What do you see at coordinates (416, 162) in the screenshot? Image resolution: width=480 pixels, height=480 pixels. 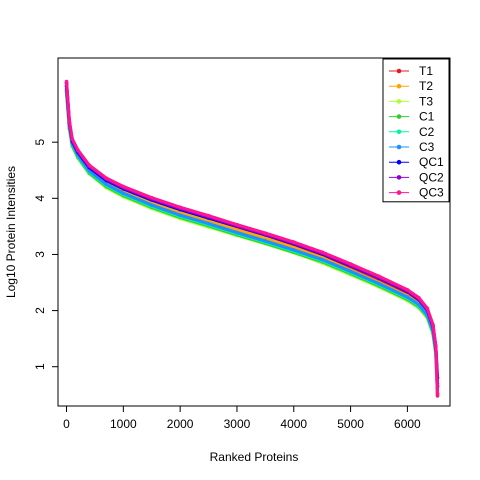 I see `legend-item-qc1: QC1` at bounding box center [416, 162].